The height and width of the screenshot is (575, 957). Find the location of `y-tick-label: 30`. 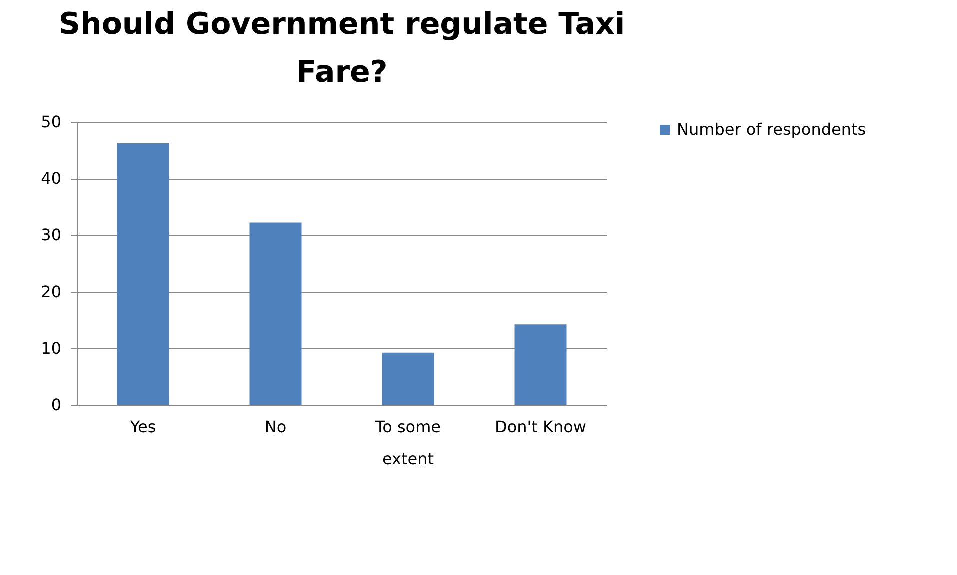

y-tick-label: 30 is located at coordinates (51, 235).